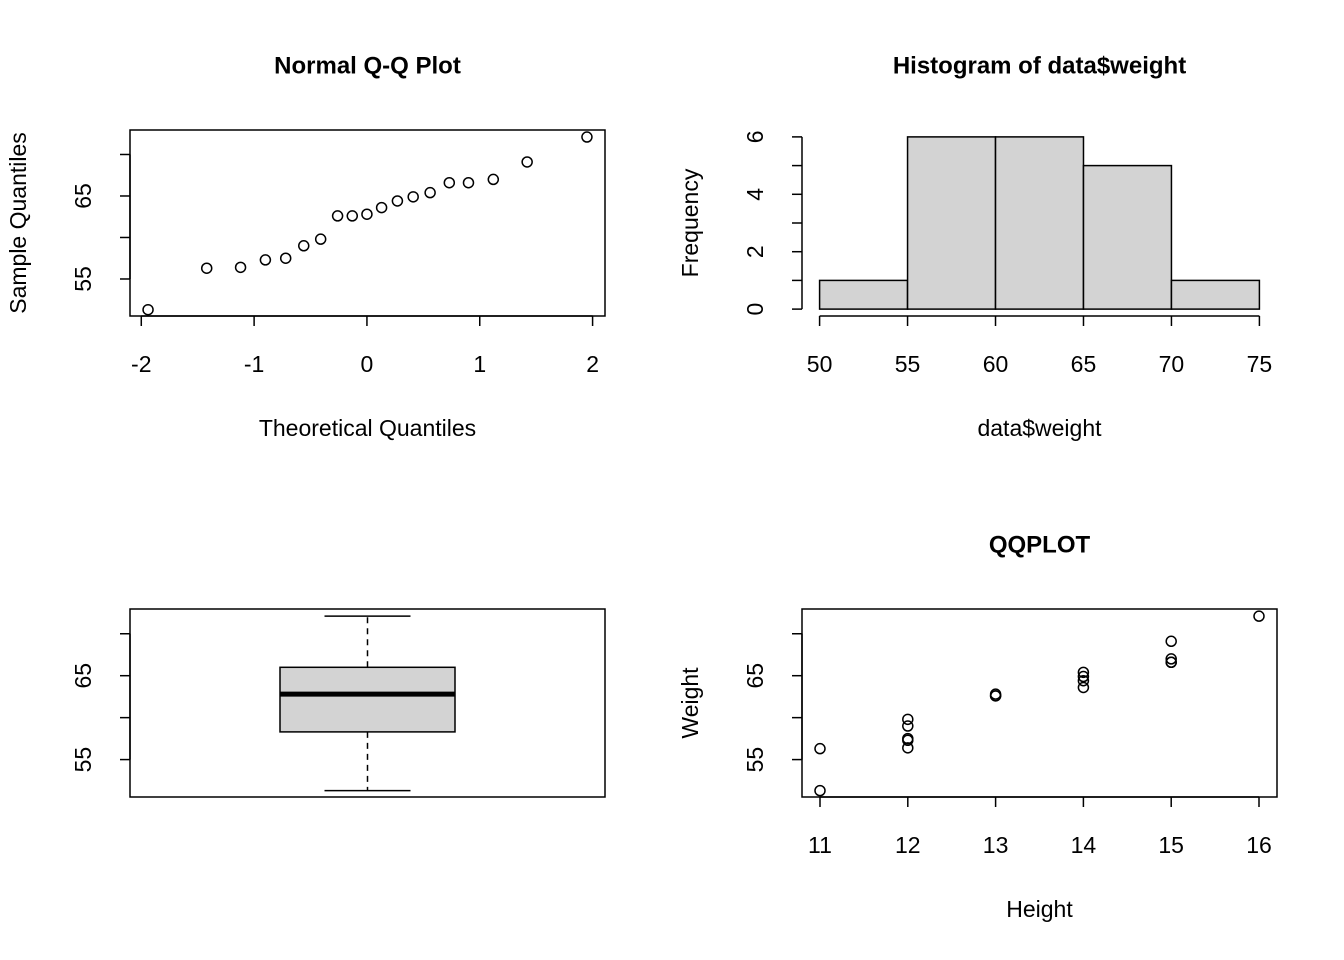 This screenshot has width=1344, height=960. What do you see at coordinates (820, 364) in the screenshot?
I see `x-tick-label: 50` at bounding box center [820, 364].